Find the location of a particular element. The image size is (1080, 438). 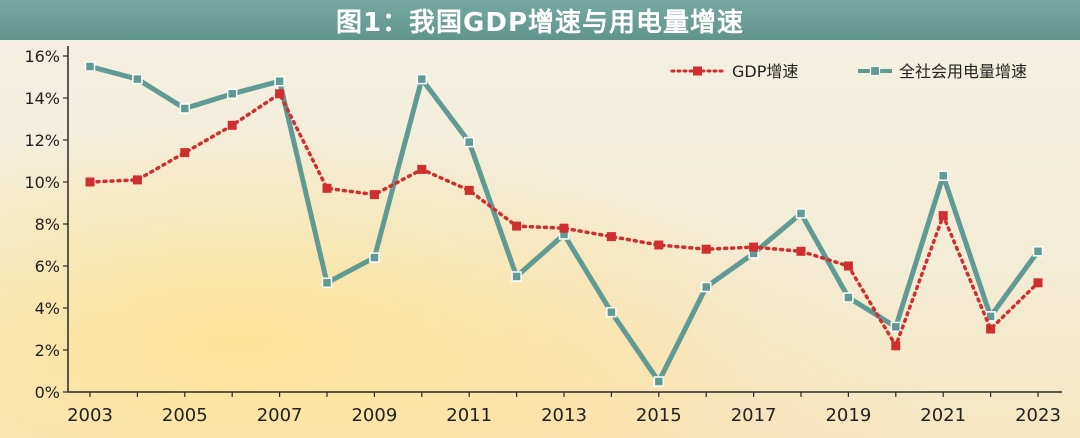

y-tick-label: 16% is located at coordinates (42, 56).